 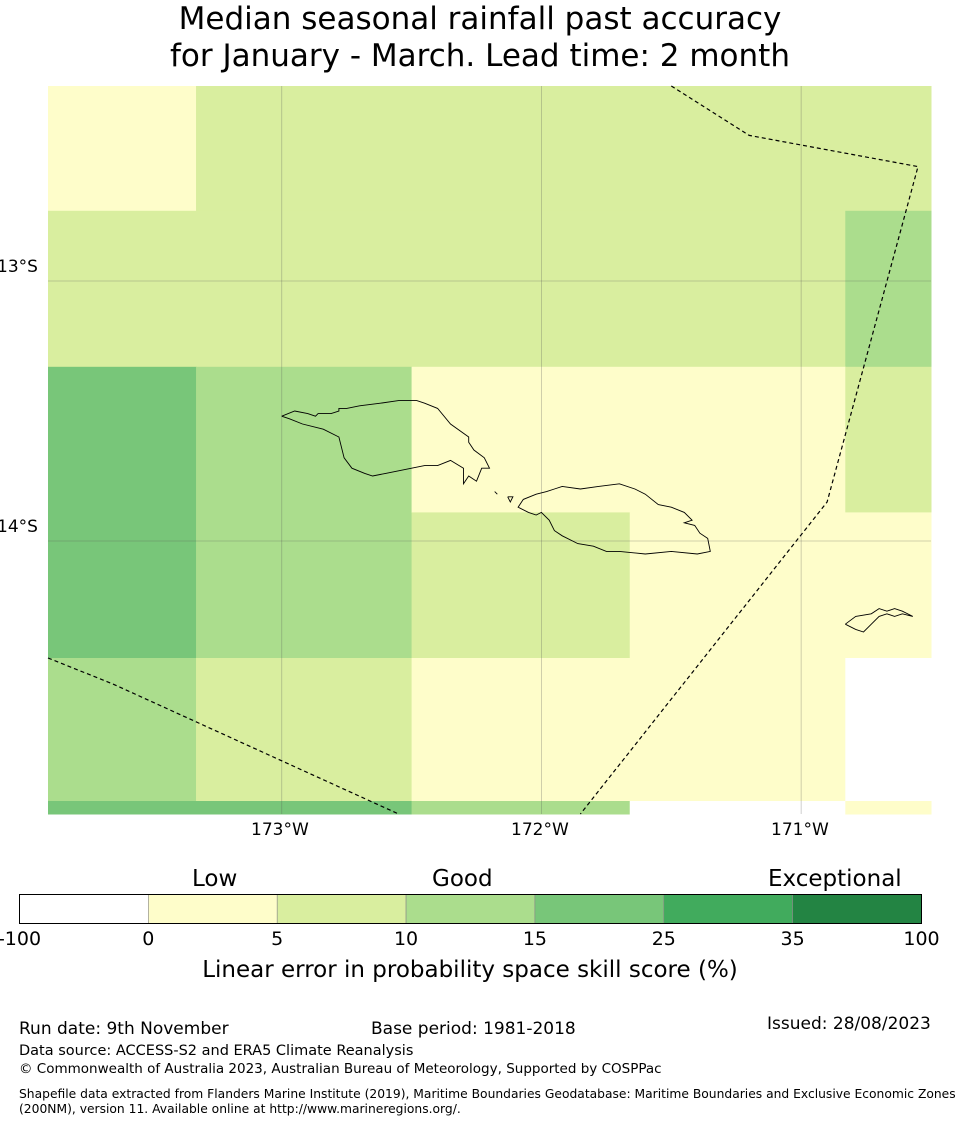 I want to click on colorbar-tick-label: -100, so click(x=21, y=939).